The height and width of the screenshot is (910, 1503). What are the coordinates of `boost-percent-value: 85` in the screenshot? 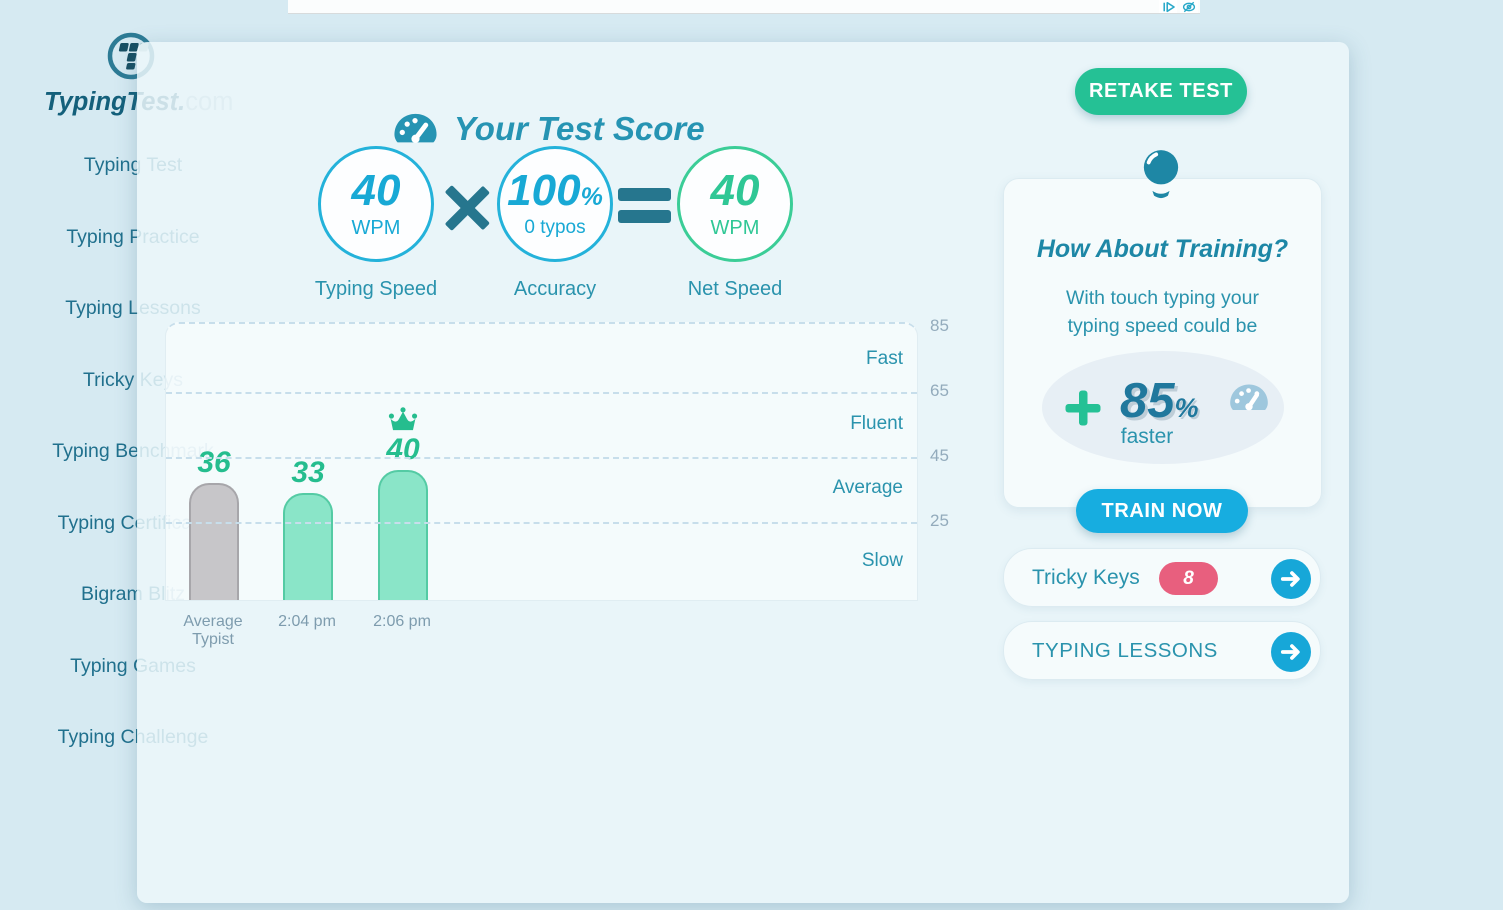 It's located at (1147, 401).